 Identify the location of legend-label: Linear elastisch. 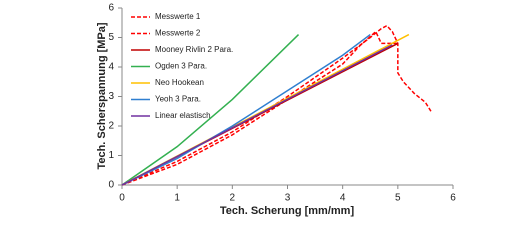
(183, 115).